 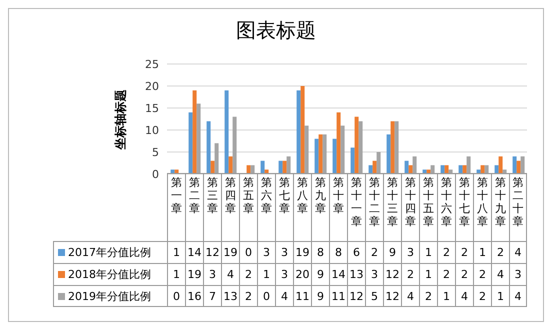 What do you see at coordinates (152, 64) in the screenshot?
I see `y-tick-label: 25` at bounding box center [152, 64].